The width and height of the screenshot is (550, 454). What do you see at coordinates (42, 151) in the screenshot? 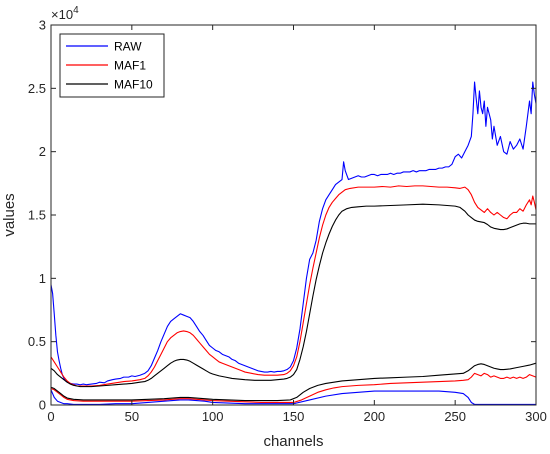
I see `y-tick-label: 2` at bounding box center [42, 151].